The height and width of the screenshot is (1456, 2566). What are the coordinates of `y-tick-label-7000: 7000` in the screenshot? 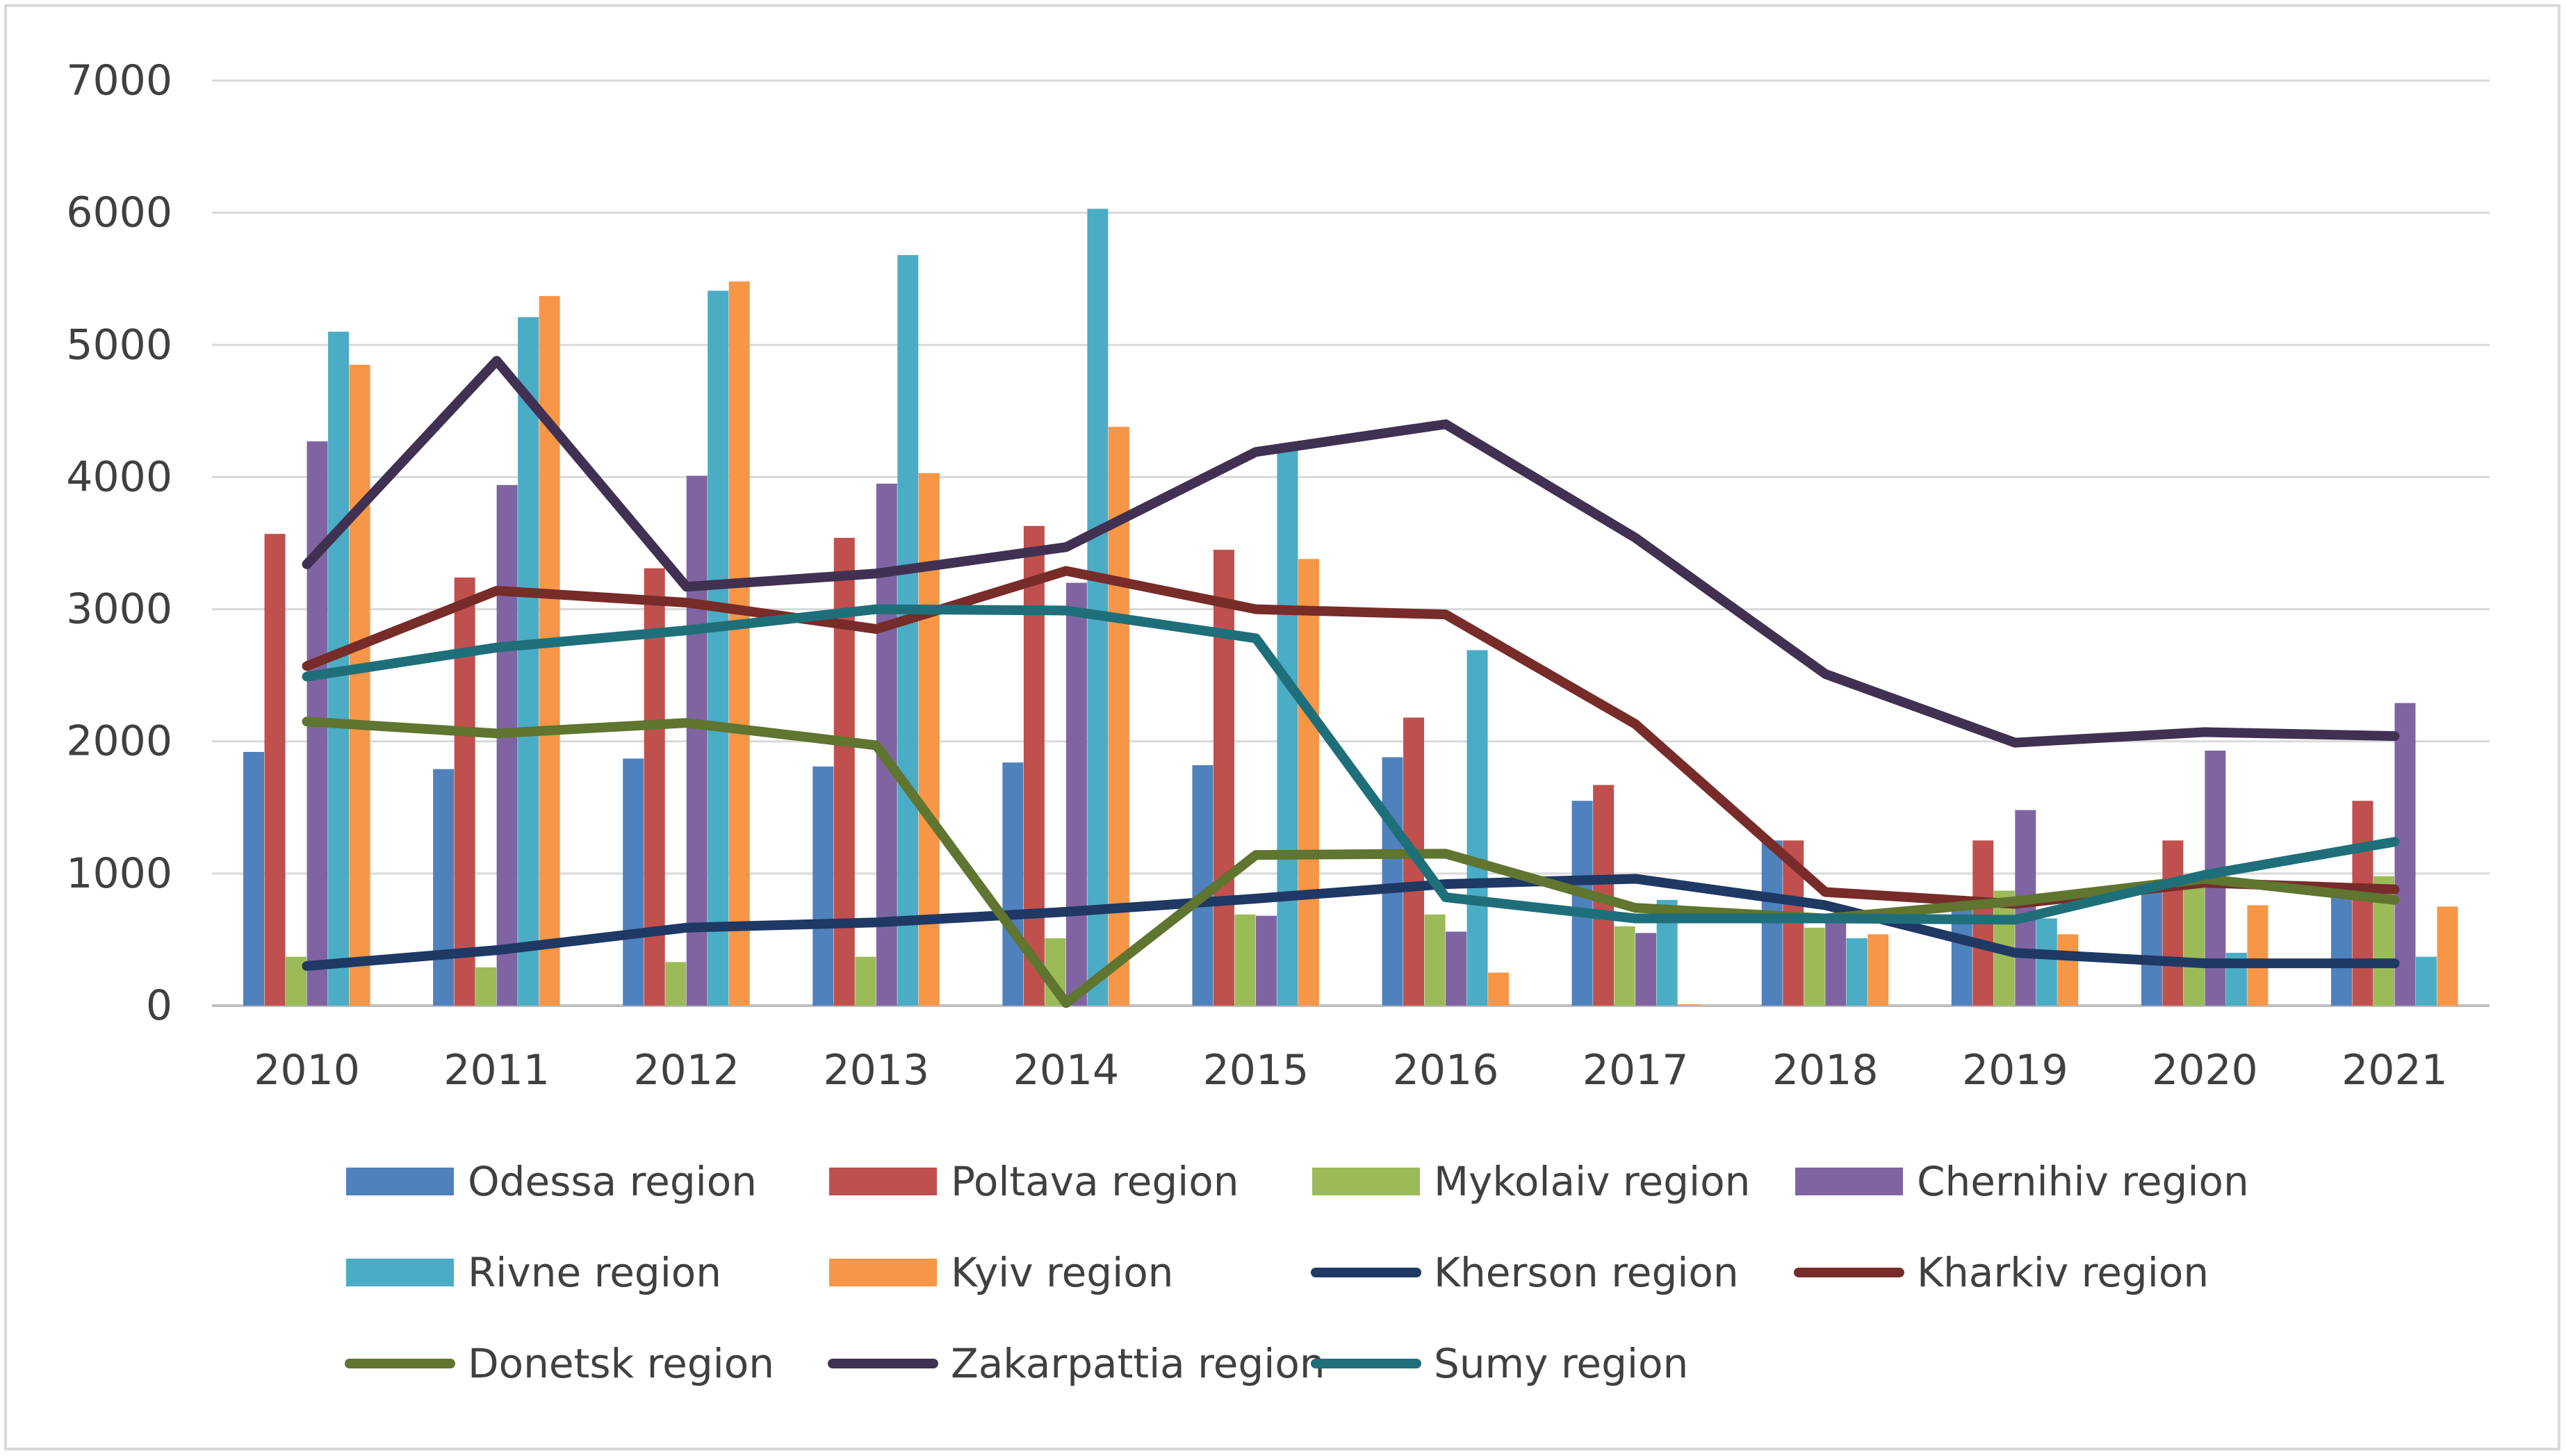 It's located at (119, 80).